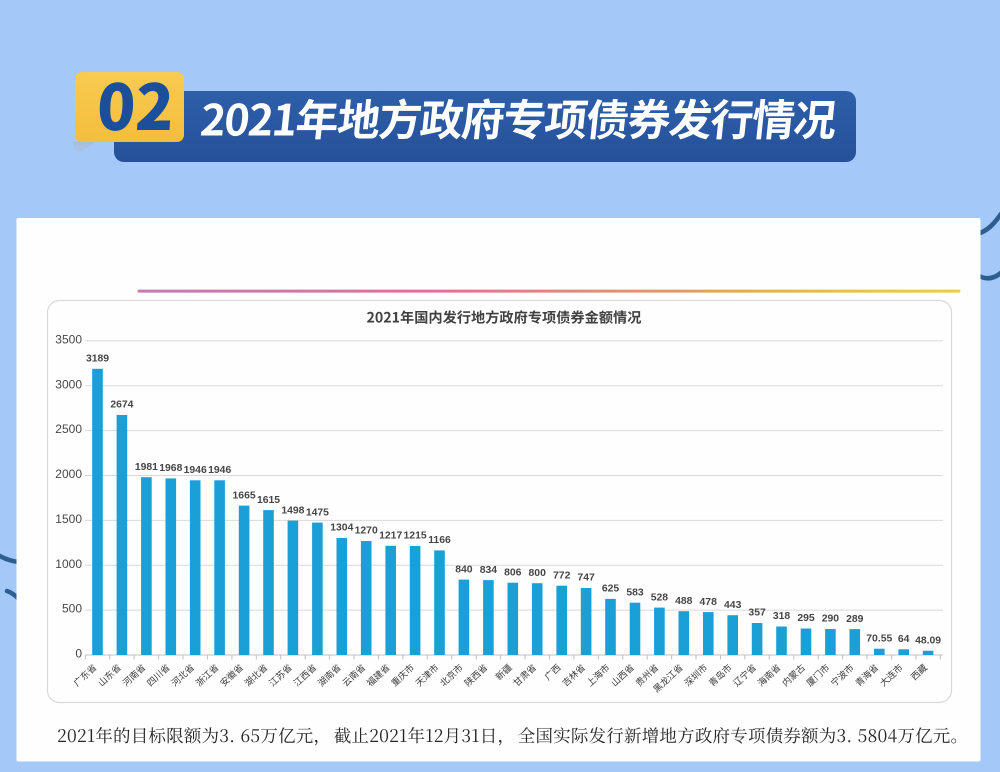 The width and height of the screenshot is (1000, 772). I want to click on svg-text: 800, so click(538, 573).